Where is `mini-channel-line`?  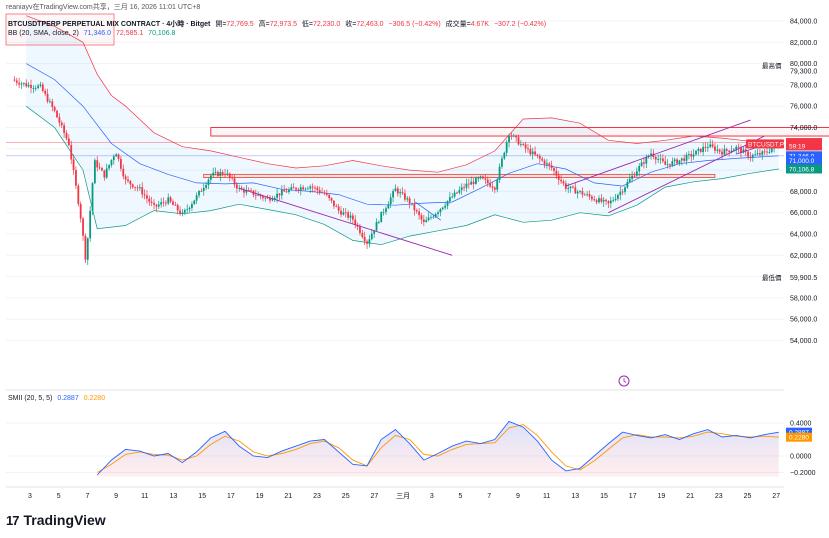 mini-channel-line is located at coordinates (428, 211).